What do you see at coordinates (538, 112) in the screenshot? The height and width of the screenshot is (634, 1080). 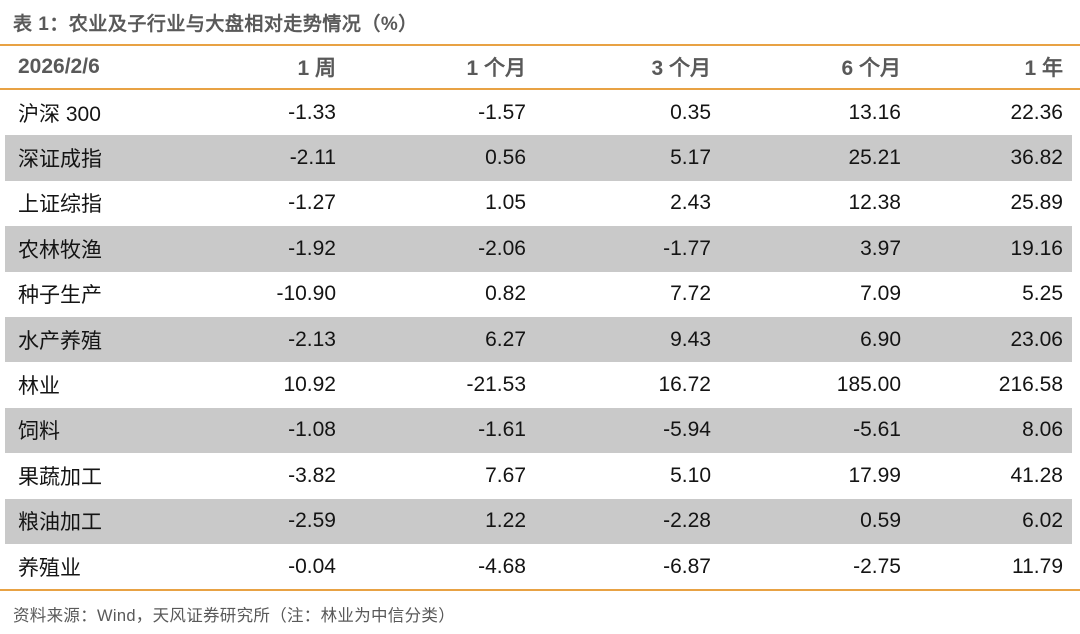 I see `table-row: 沪深 300 -1.33 -1.57 0.35 13.16 22.36` at bounding box center [538, 112].